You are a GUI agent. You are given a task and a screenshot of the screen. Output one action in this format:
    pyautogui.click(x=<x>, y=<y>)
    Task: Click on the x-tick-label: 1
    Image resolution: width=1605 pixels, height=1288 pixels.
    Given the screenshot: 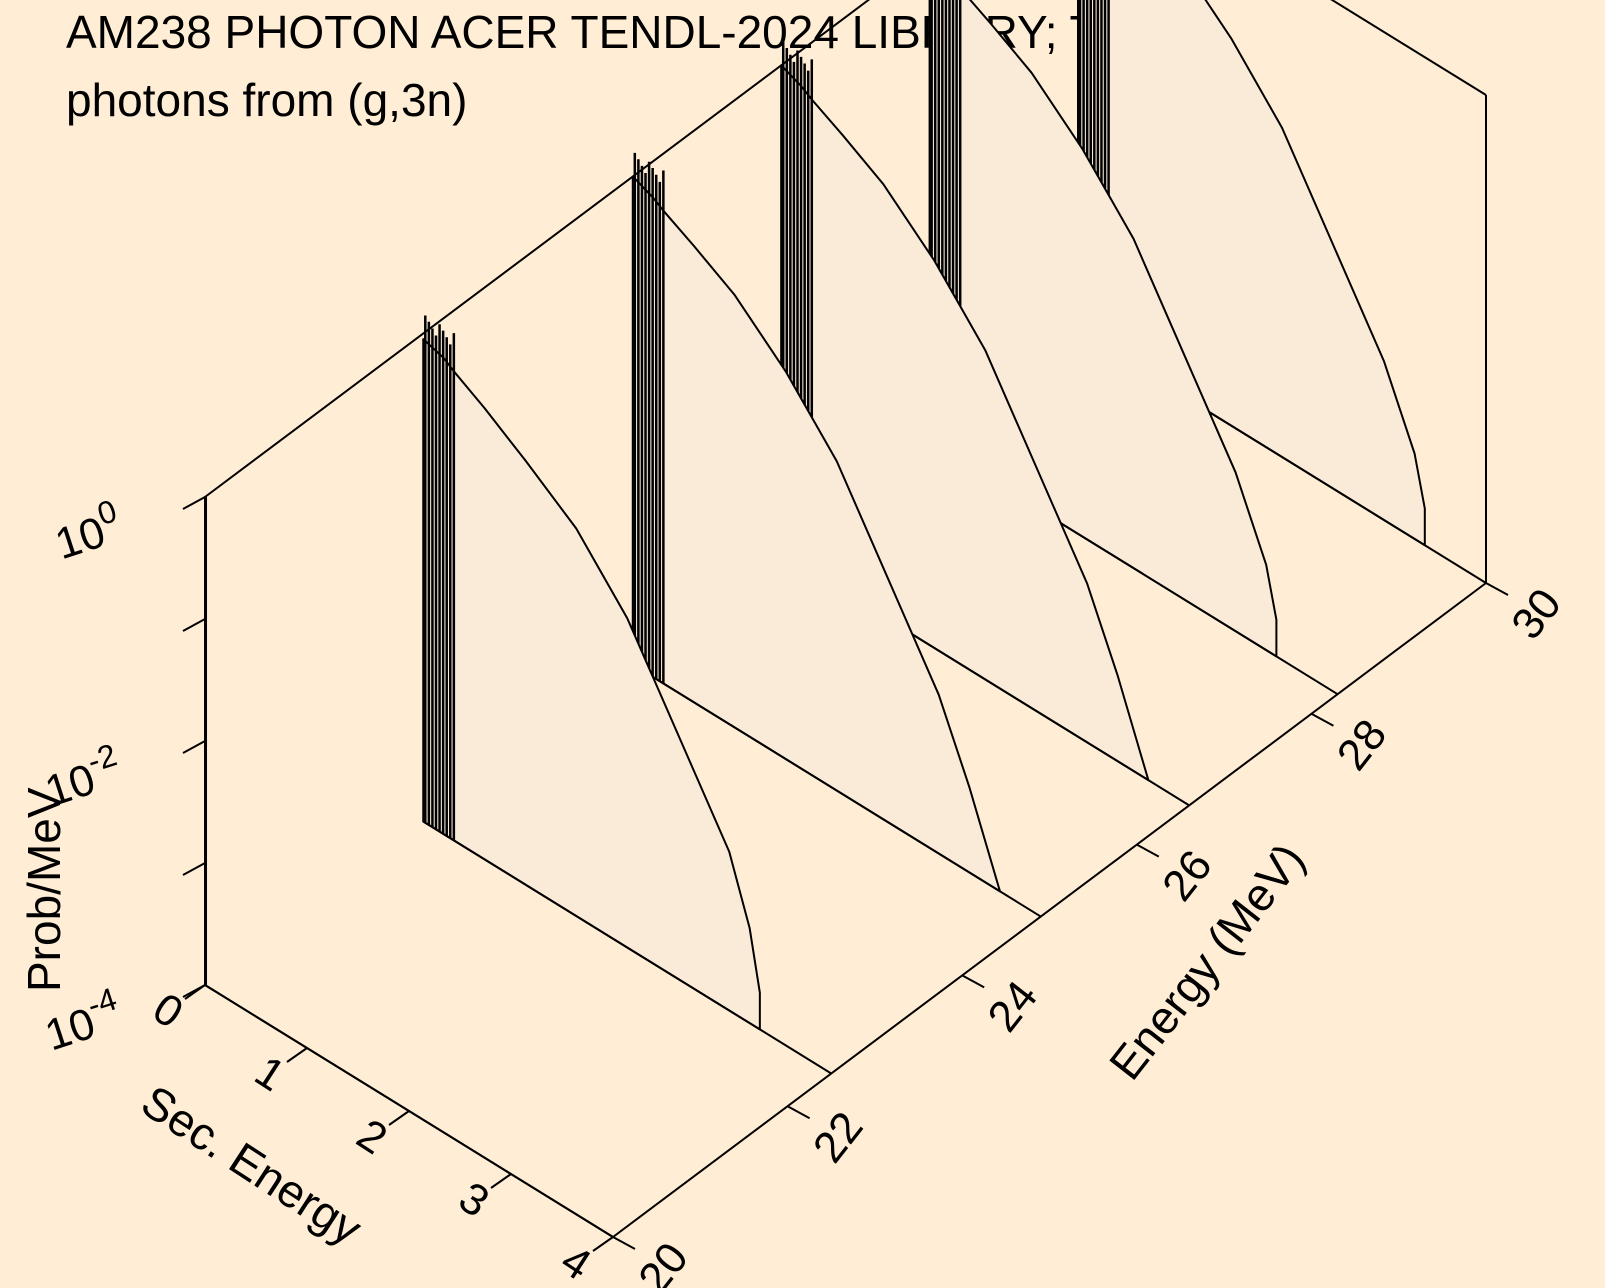 What is the action you would take?
    pyautogui.click(x=269, y=1074)
    